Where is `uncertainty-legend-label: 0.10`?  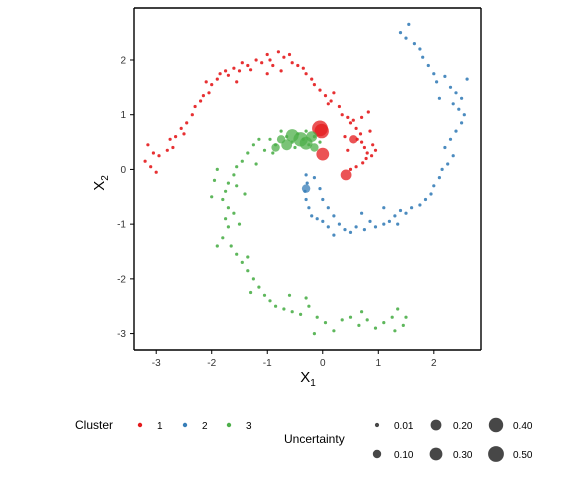 uncertainty-legend-label: 0.10 is located at coordinates (404, 455).